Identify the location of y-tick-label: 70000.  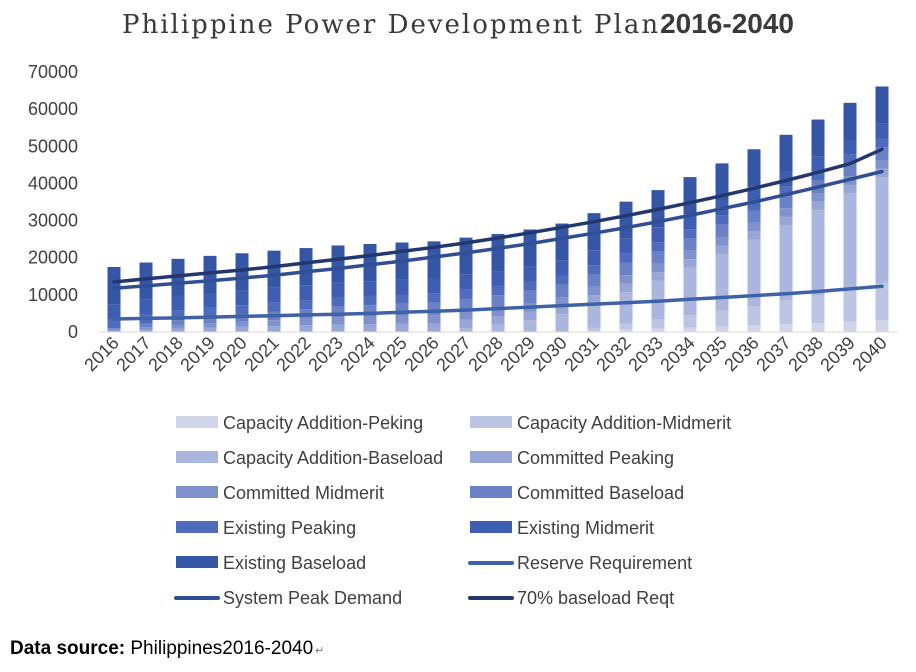
(53, 72).